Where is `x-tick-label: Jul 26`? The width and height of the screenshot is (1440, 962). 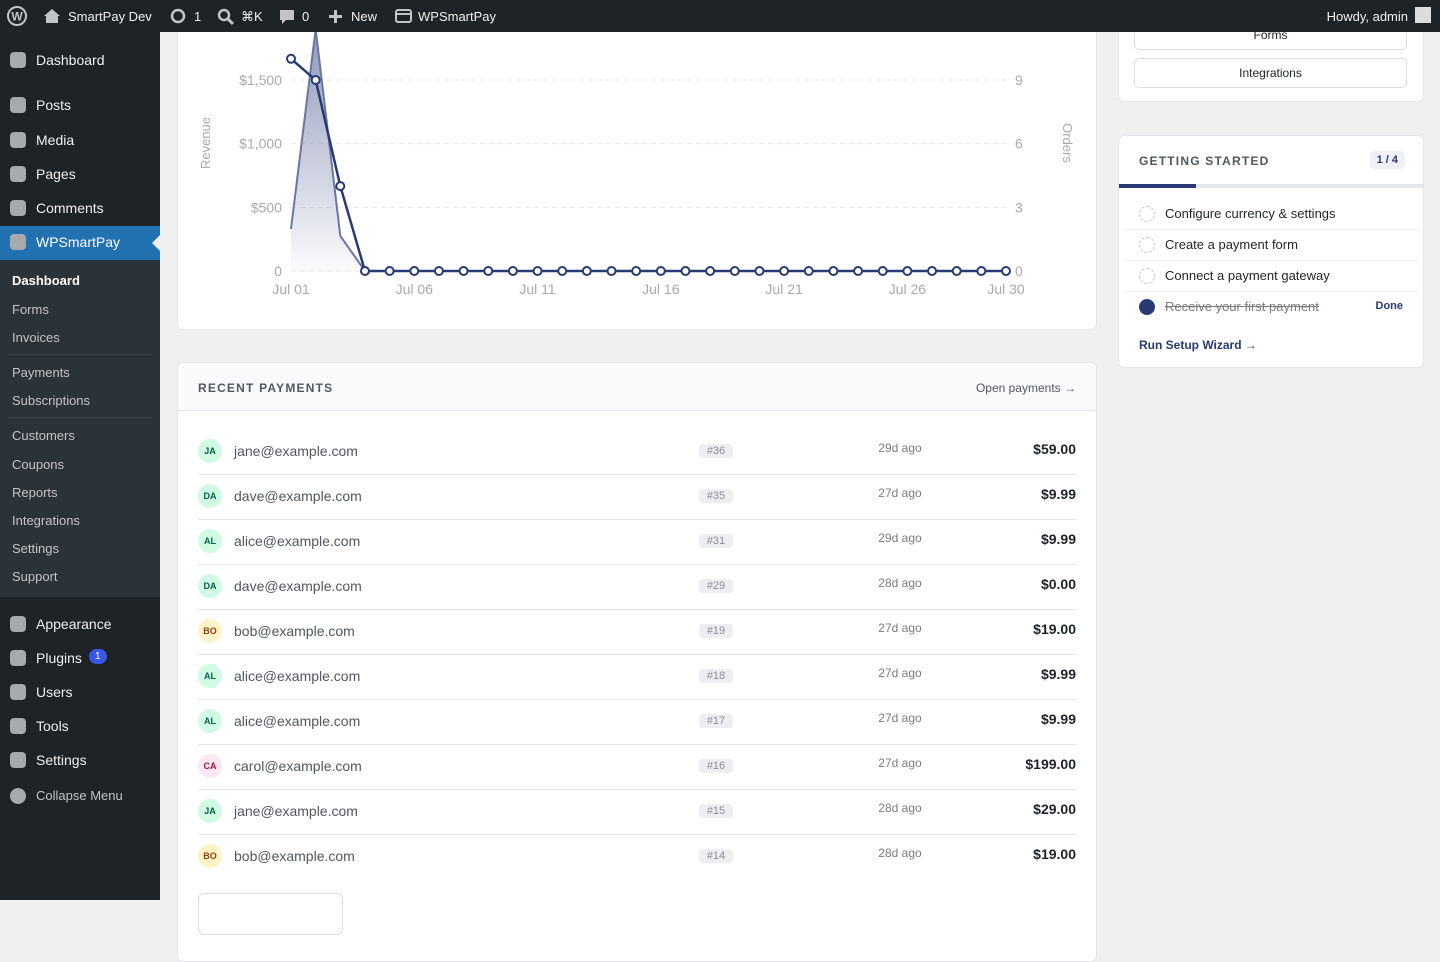 x-tick-label: Jul 26 is located at coordinates (908, 289).